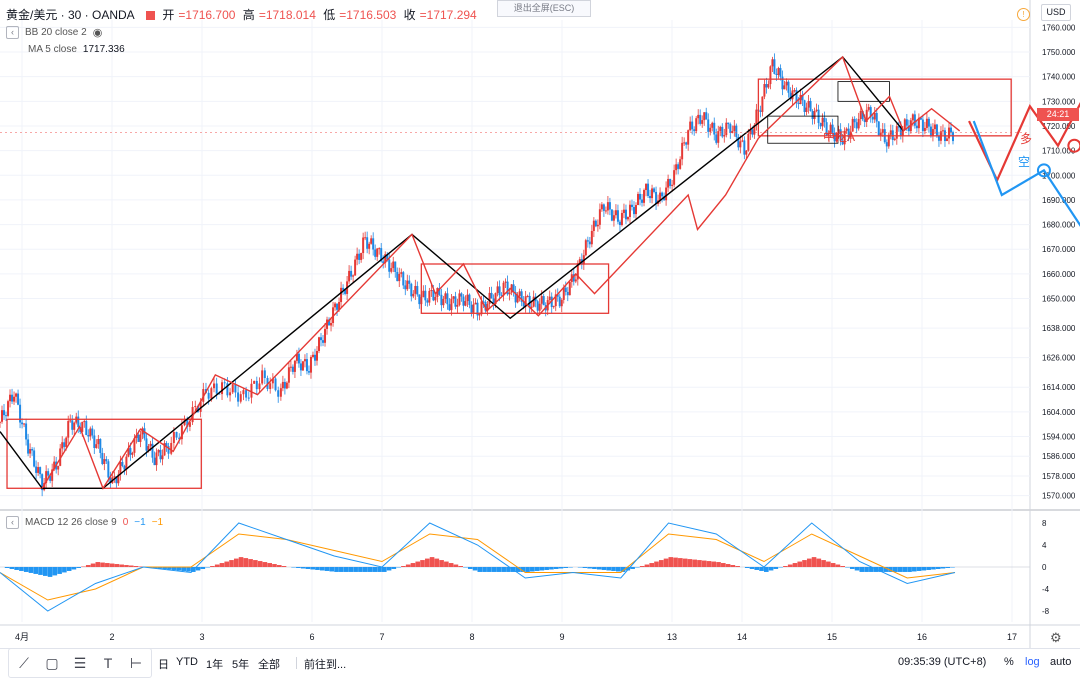 The height and width of the screenshot is (678, 1080). I want to click on text-tool-icon: T, so click(108, 663).